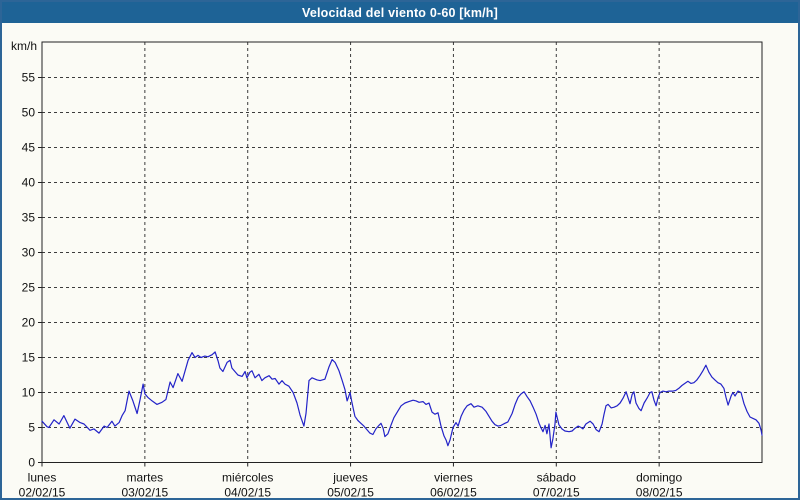 The height and width of the screenshot is (500, 800). What do you see at coordinates (659, 478) in the screenshot?
I see `svg-text: domingo` at bounding box center [659, 478].